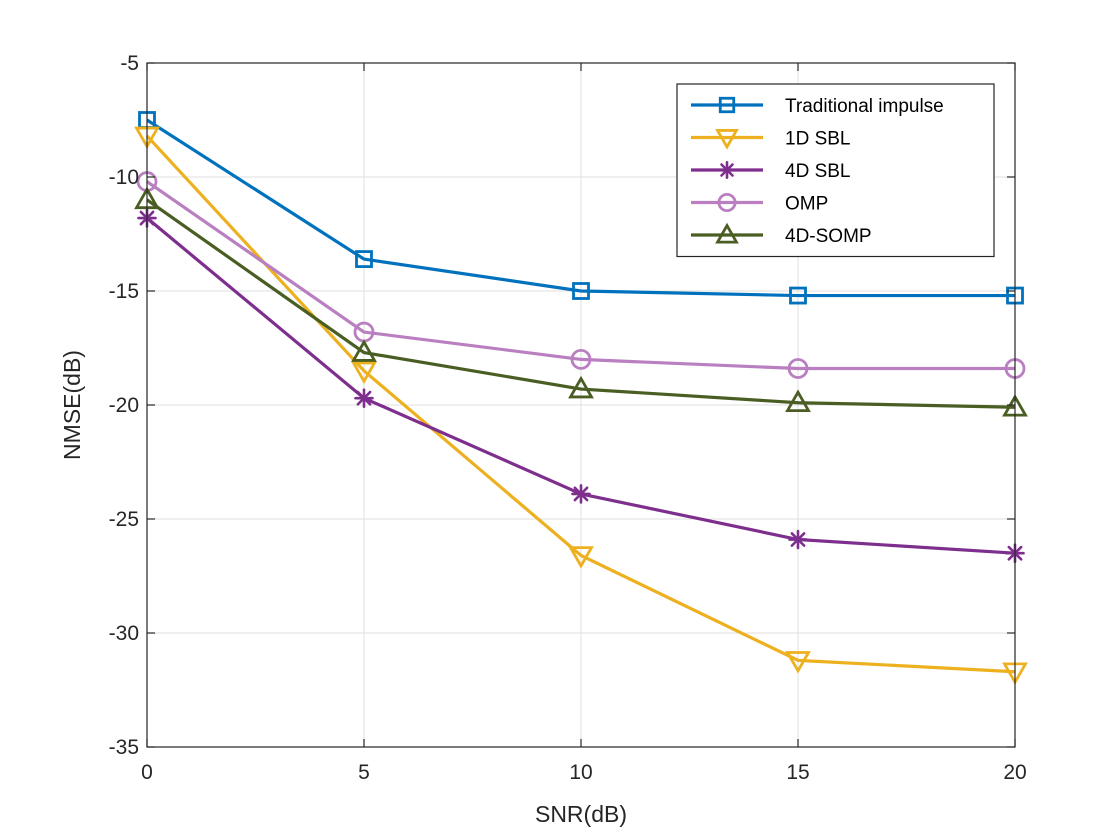 The height and width of the screenshot is (840, 1120). What do you see at coordinates (72, 405) in the screenshot?
I see `y-axis-label: NMSE(dB)` at bounding box center [72, 405].